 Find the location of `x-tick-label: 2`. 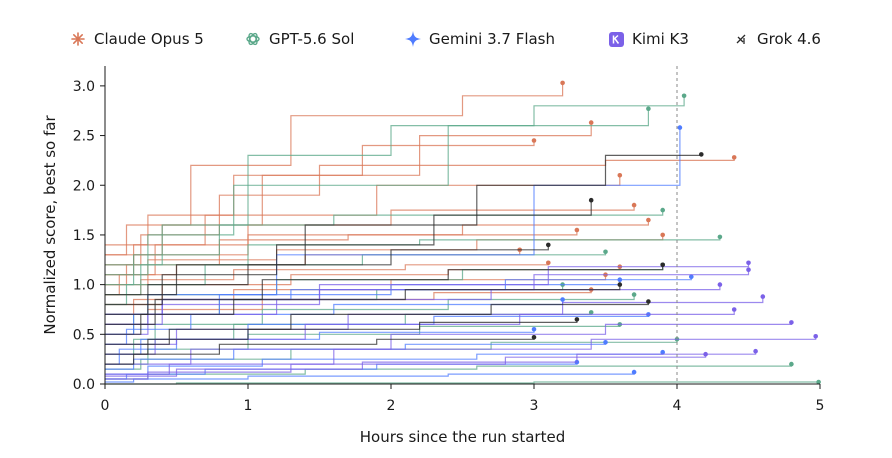

x-tick-label: 2 is located at coordinates (391, 406).